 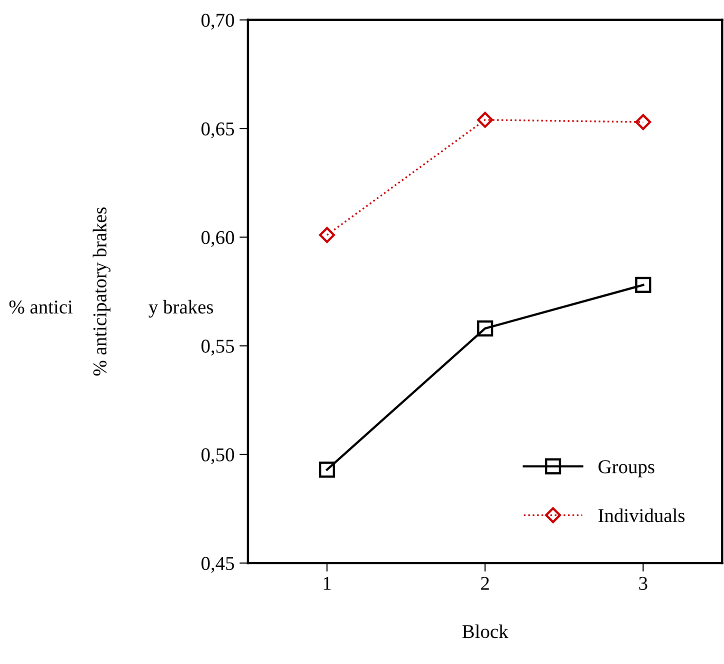 I want to click on text: % antici, so click(x=41, y=307).